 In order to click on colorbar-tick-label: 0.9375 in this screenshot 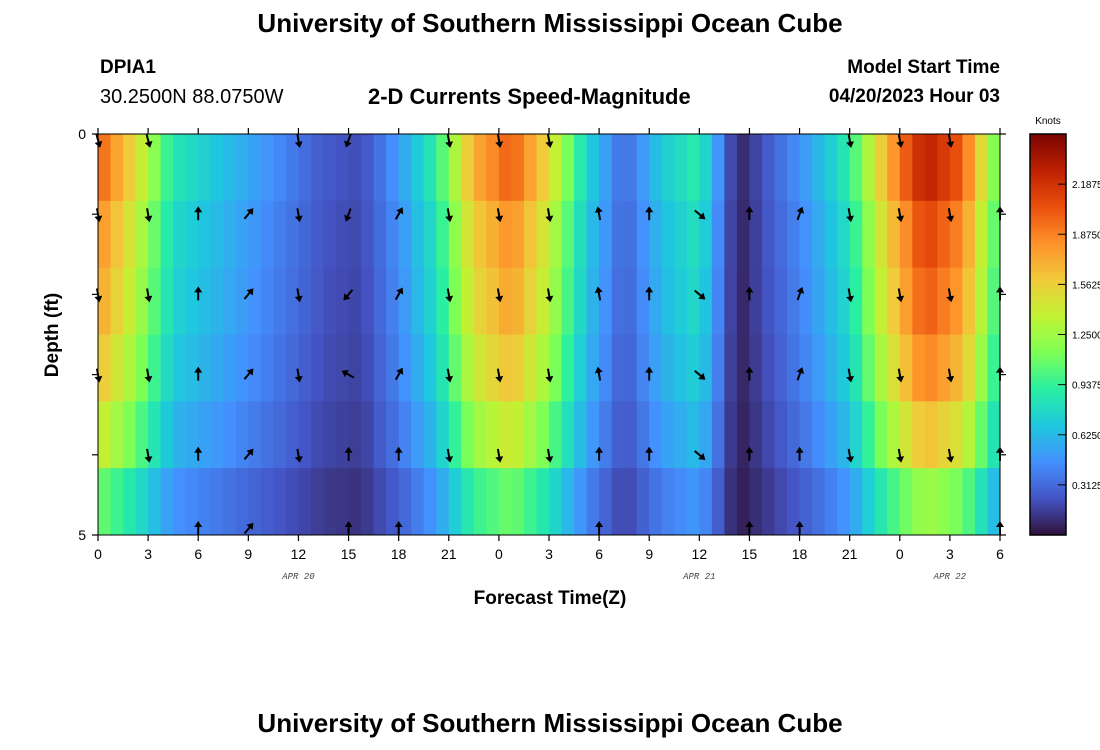, I will do `click(1086, 386)`.